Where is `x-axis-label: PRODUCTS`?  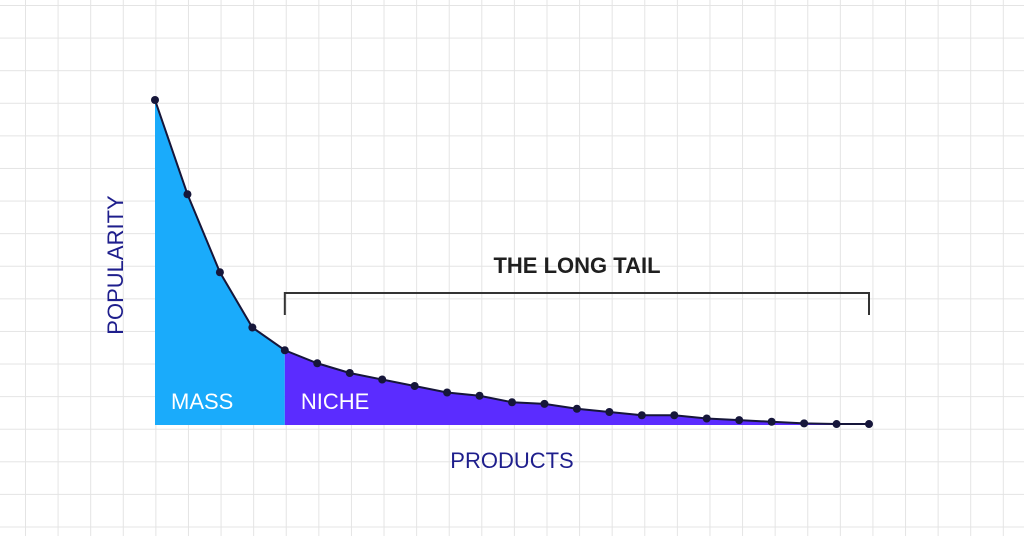 x-axis-label: PRODUCTS is located at coordinates (511, 460).